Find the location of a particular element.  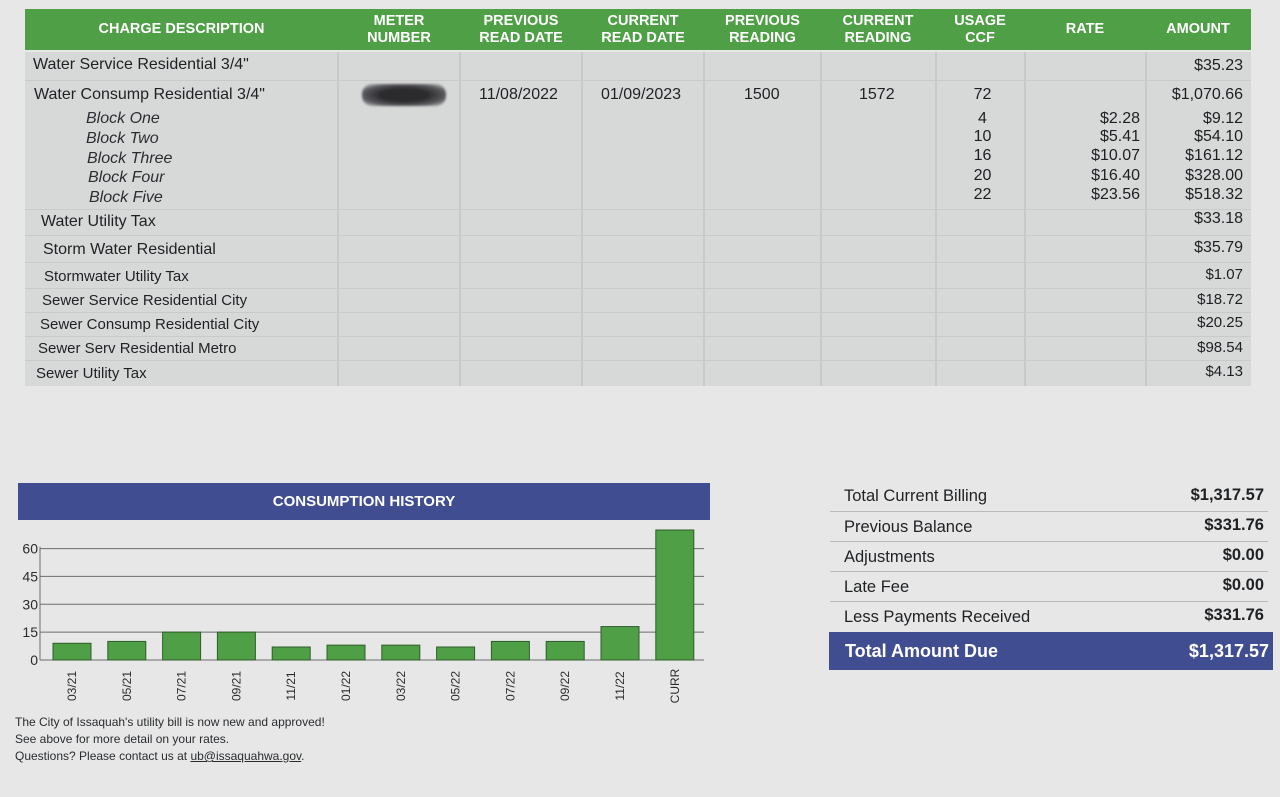

x-tick-label: 05/22 is located at coordinates (456, 686).